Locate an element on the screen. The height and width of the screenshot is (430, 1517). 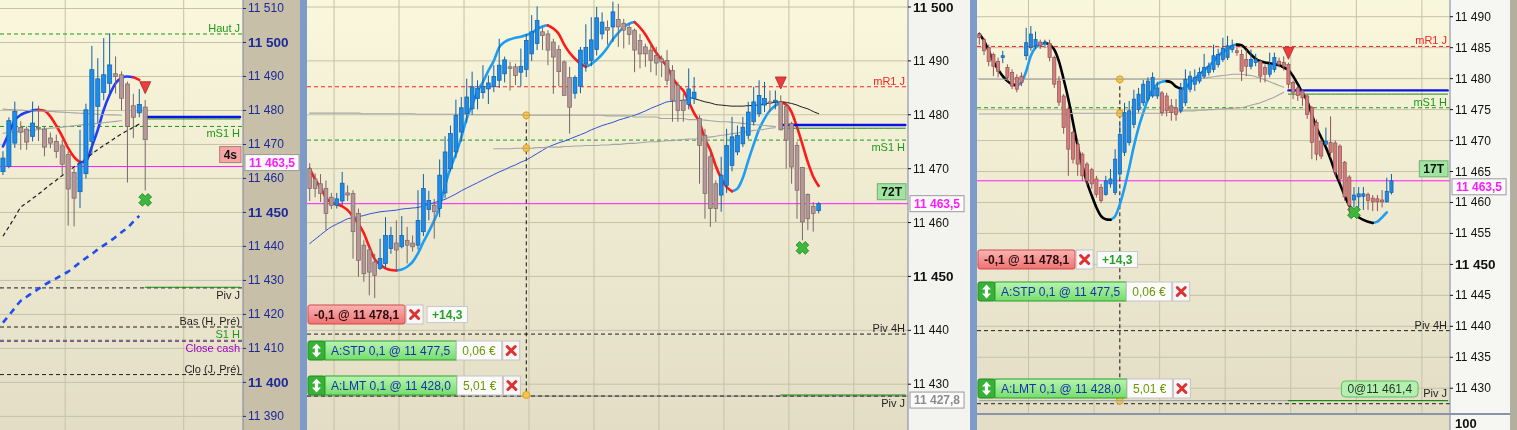
ref-line-label: Bas (H, Pré) is located at coordinates (209, 321).